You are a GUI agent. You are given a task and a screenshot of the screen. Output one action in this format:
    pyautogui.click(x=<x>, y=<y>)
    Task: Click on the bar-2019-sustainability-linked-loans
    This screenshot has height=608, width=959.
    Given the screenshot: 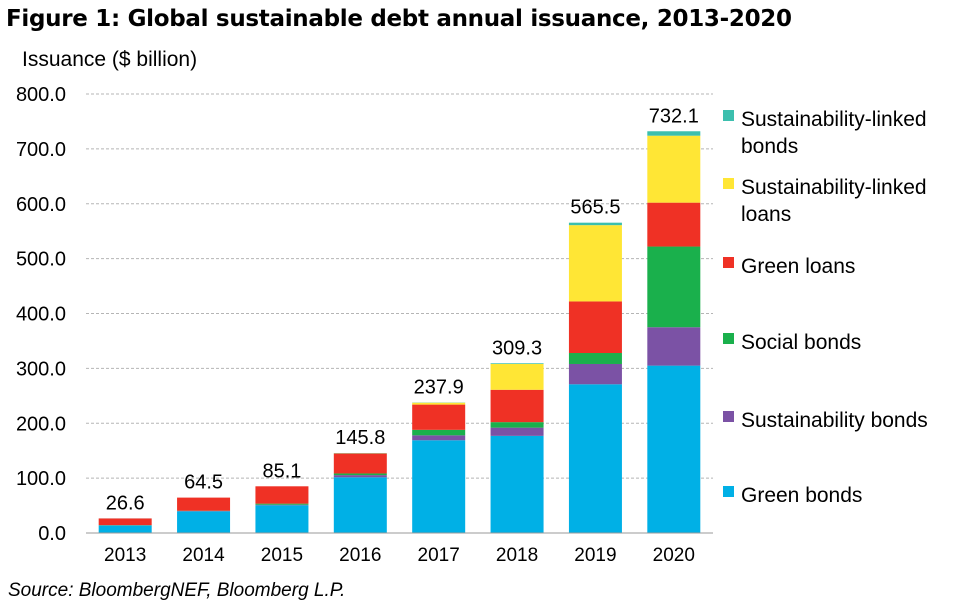 What is the action you would take?
    pyautogui.click(x=595, y=263)
    